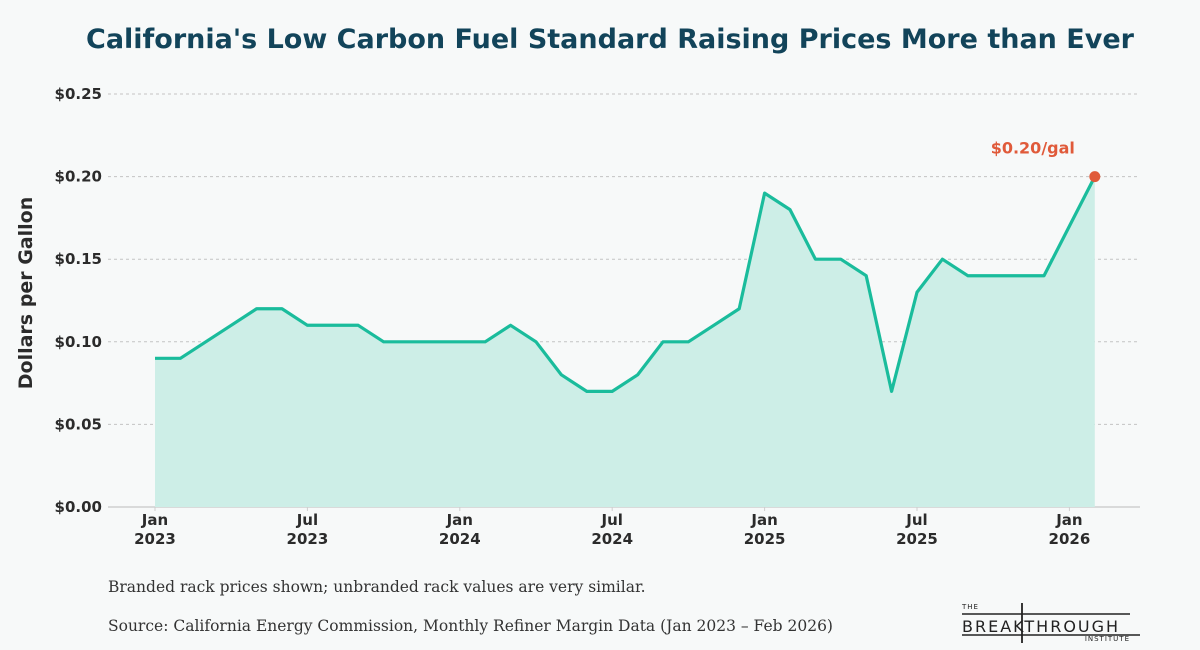 This screenshot has height=650, width=1200. Describe the element at coordinates (26, 293) in the screenshot. I see `y-axis-label: Dollars per Gallon` at that location.